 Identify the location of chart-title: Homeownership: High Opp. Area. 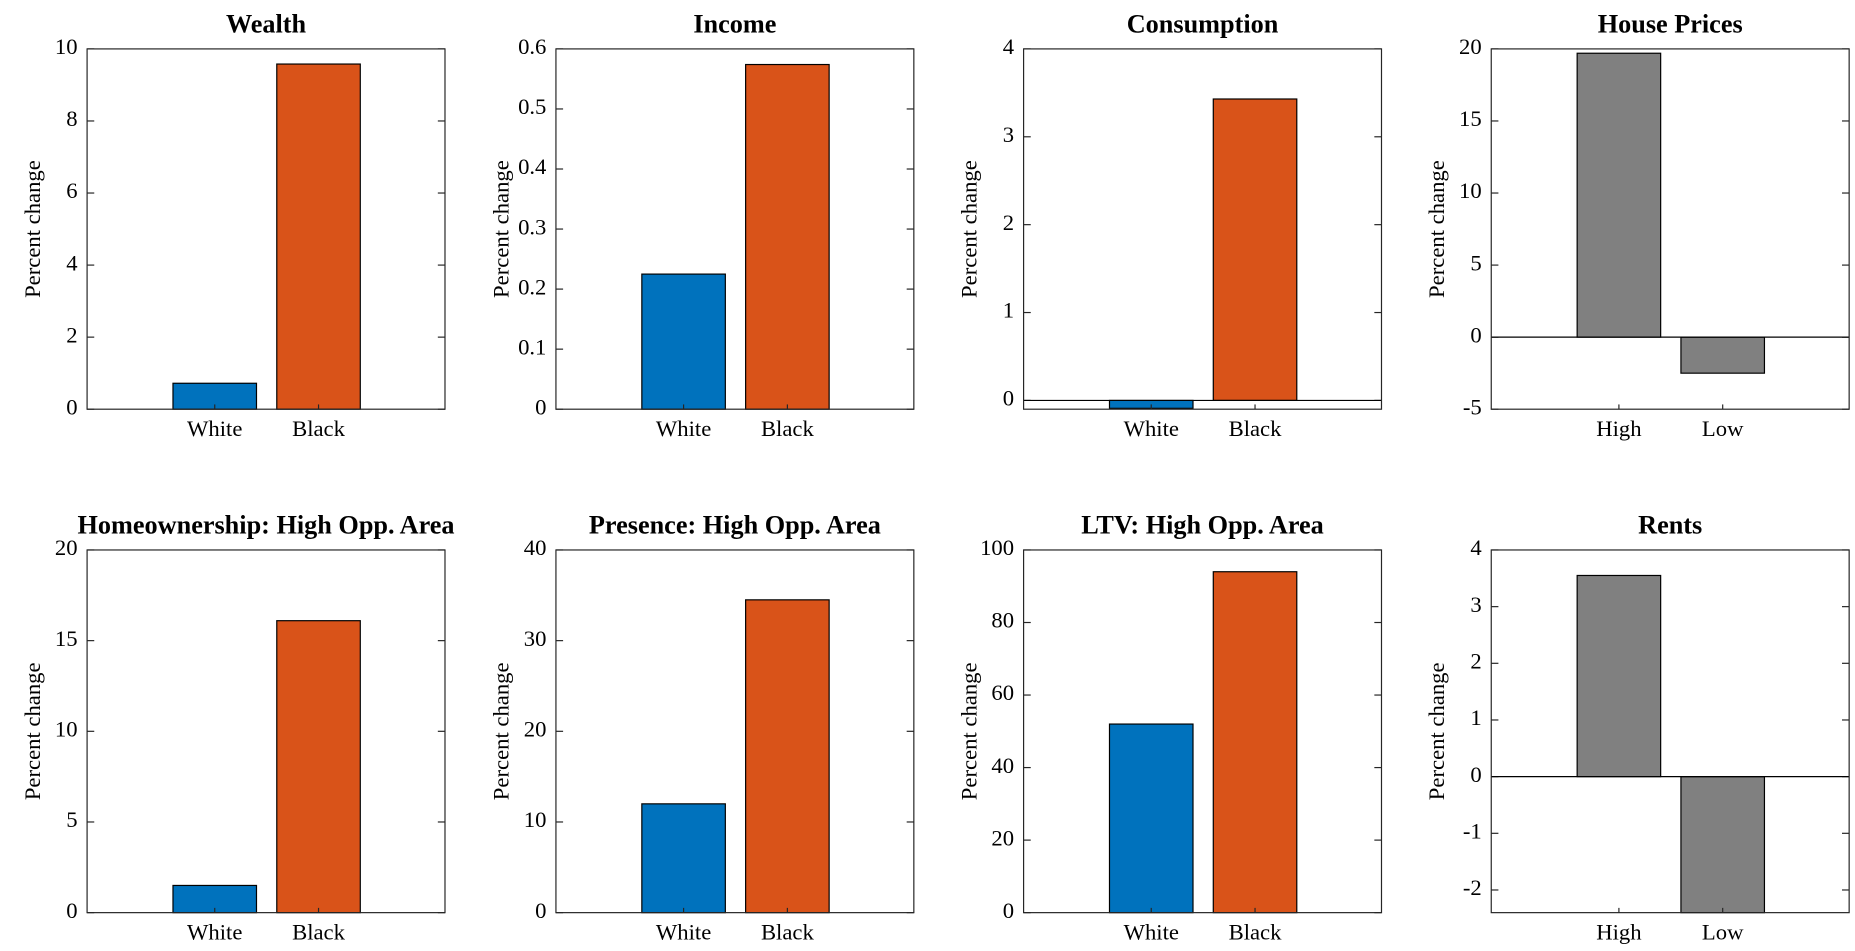
(266, 524).